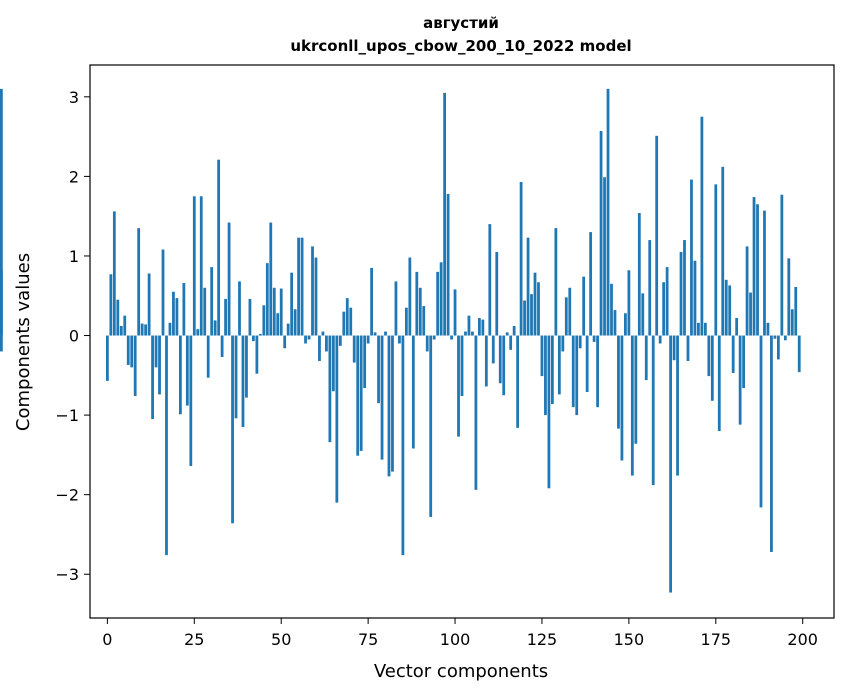 The width and height of the screenshot is (847, 696). Describe the element at coordinates (74, 176) in the screenshot. I see `y-tick-label: 2` at that location.